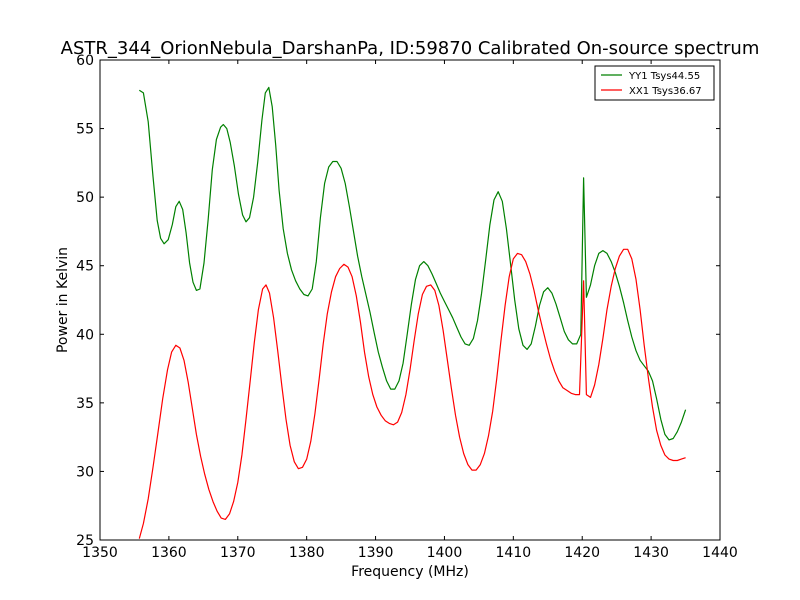 The image size is (800, 600). What do you see at coordinates (410, 572) in the screenshot?
I see `x-axis-label: Frequency (MHz)` at bounding box center [410, 572].